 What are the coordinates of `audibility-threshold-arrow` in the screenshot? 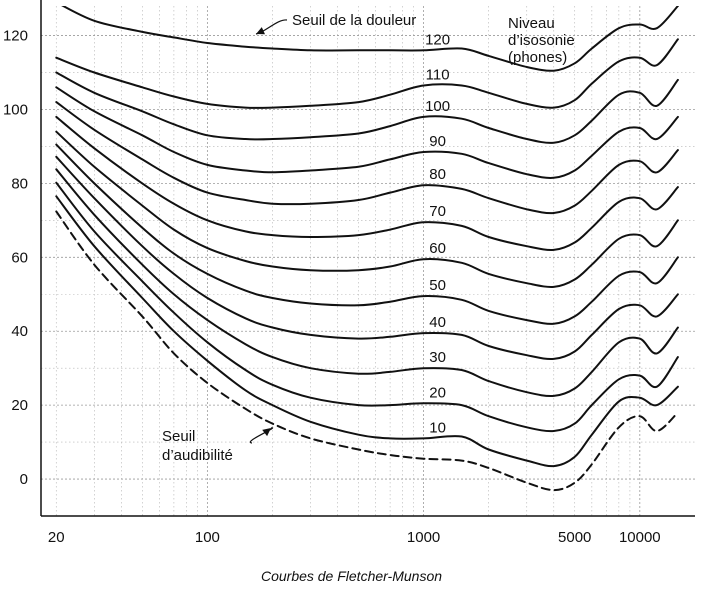 It's located at (261, 435).